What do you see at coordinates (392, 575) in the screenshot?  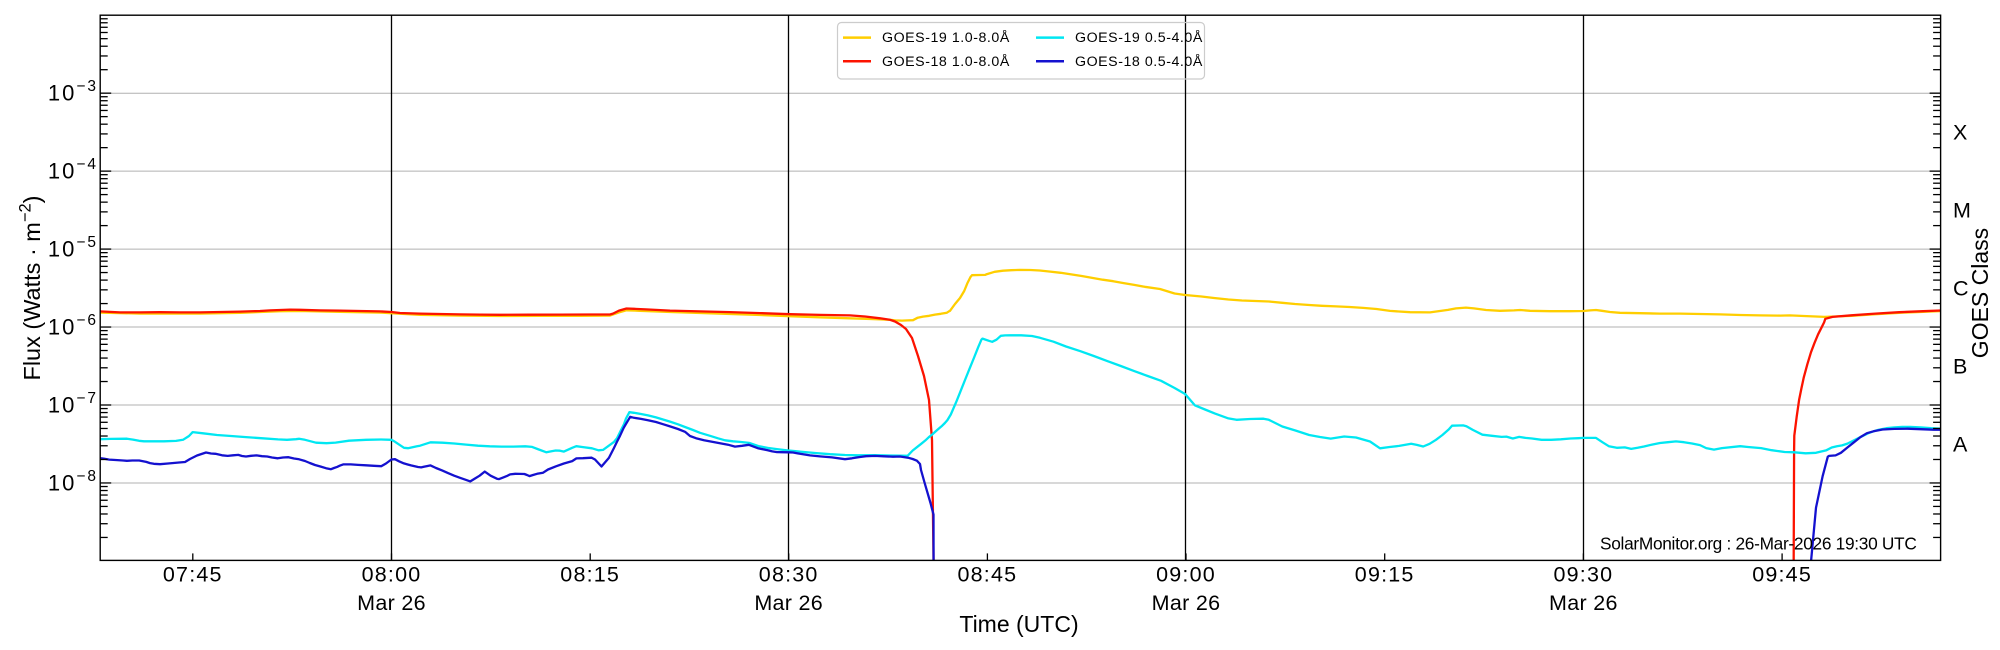 I see `svg-text: 08:00` at bounding box center [392, 575].